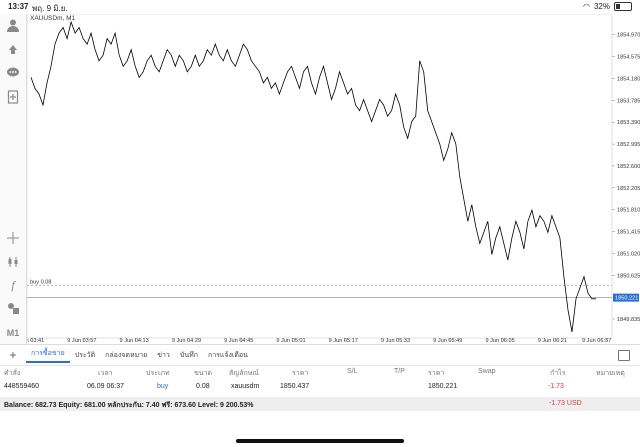 The height and width of the screenshot is (447, 640). I want to click on tab-history: ประวัติ, so click(85, 355).